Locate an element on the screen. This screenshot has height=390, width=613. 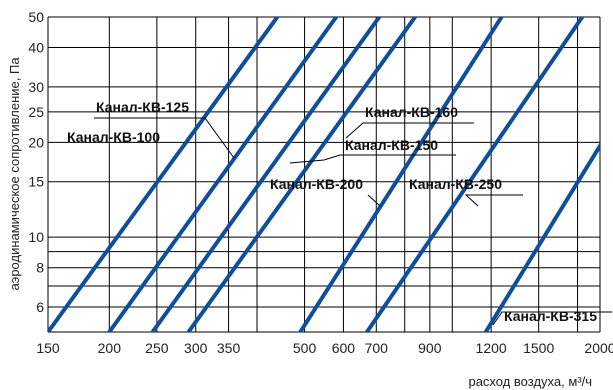
x-tick-label: 500 is located at coordinates (305, 348).